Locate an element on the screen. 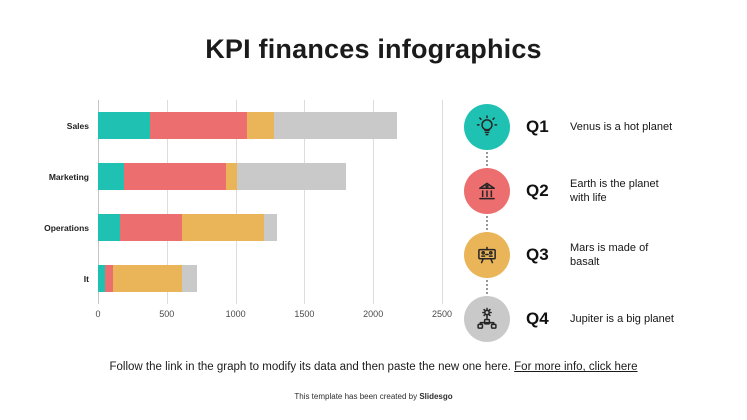 Image resolution: width=747 pixels, height=420 pixels. q4-circle is located at coordinates (487, 319).